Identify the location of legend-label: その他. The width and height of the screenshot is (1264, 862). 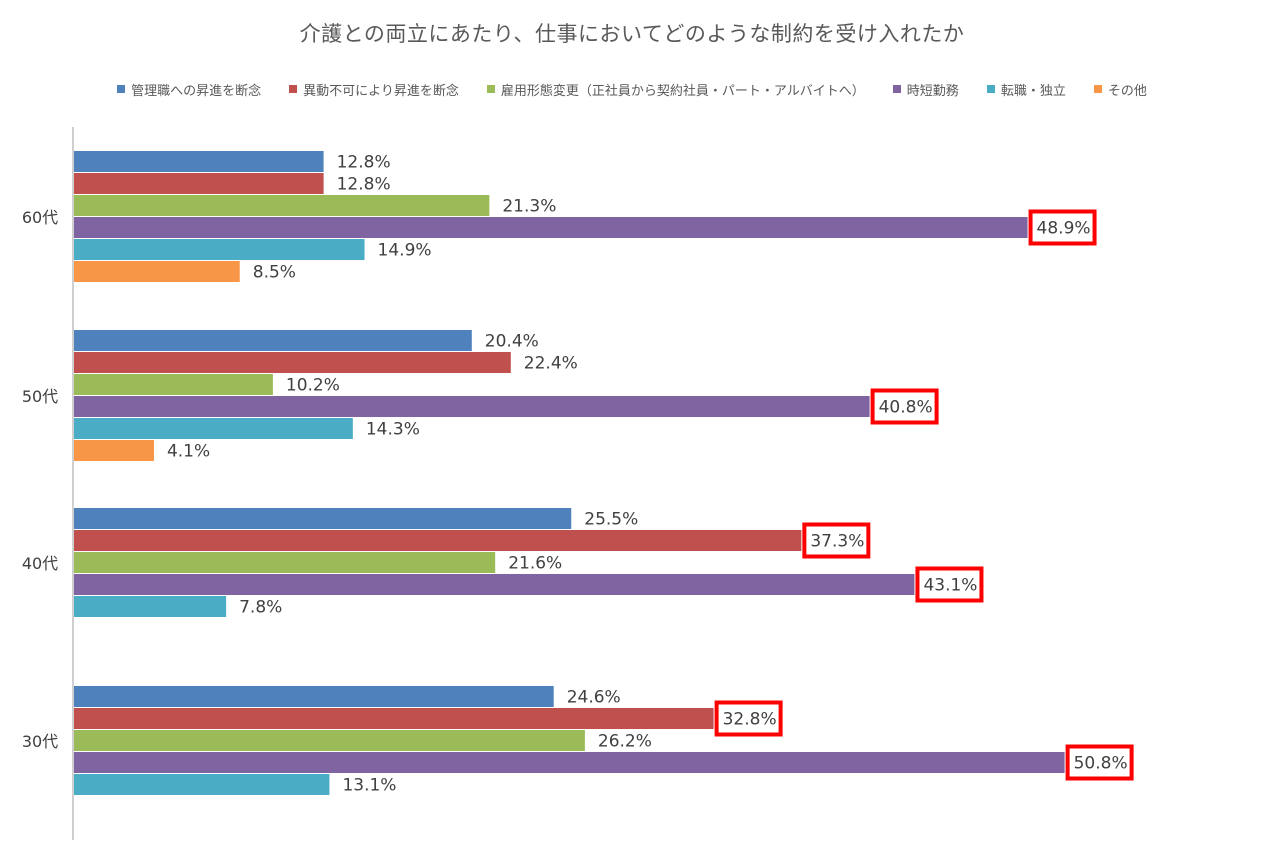
(1127, 91).